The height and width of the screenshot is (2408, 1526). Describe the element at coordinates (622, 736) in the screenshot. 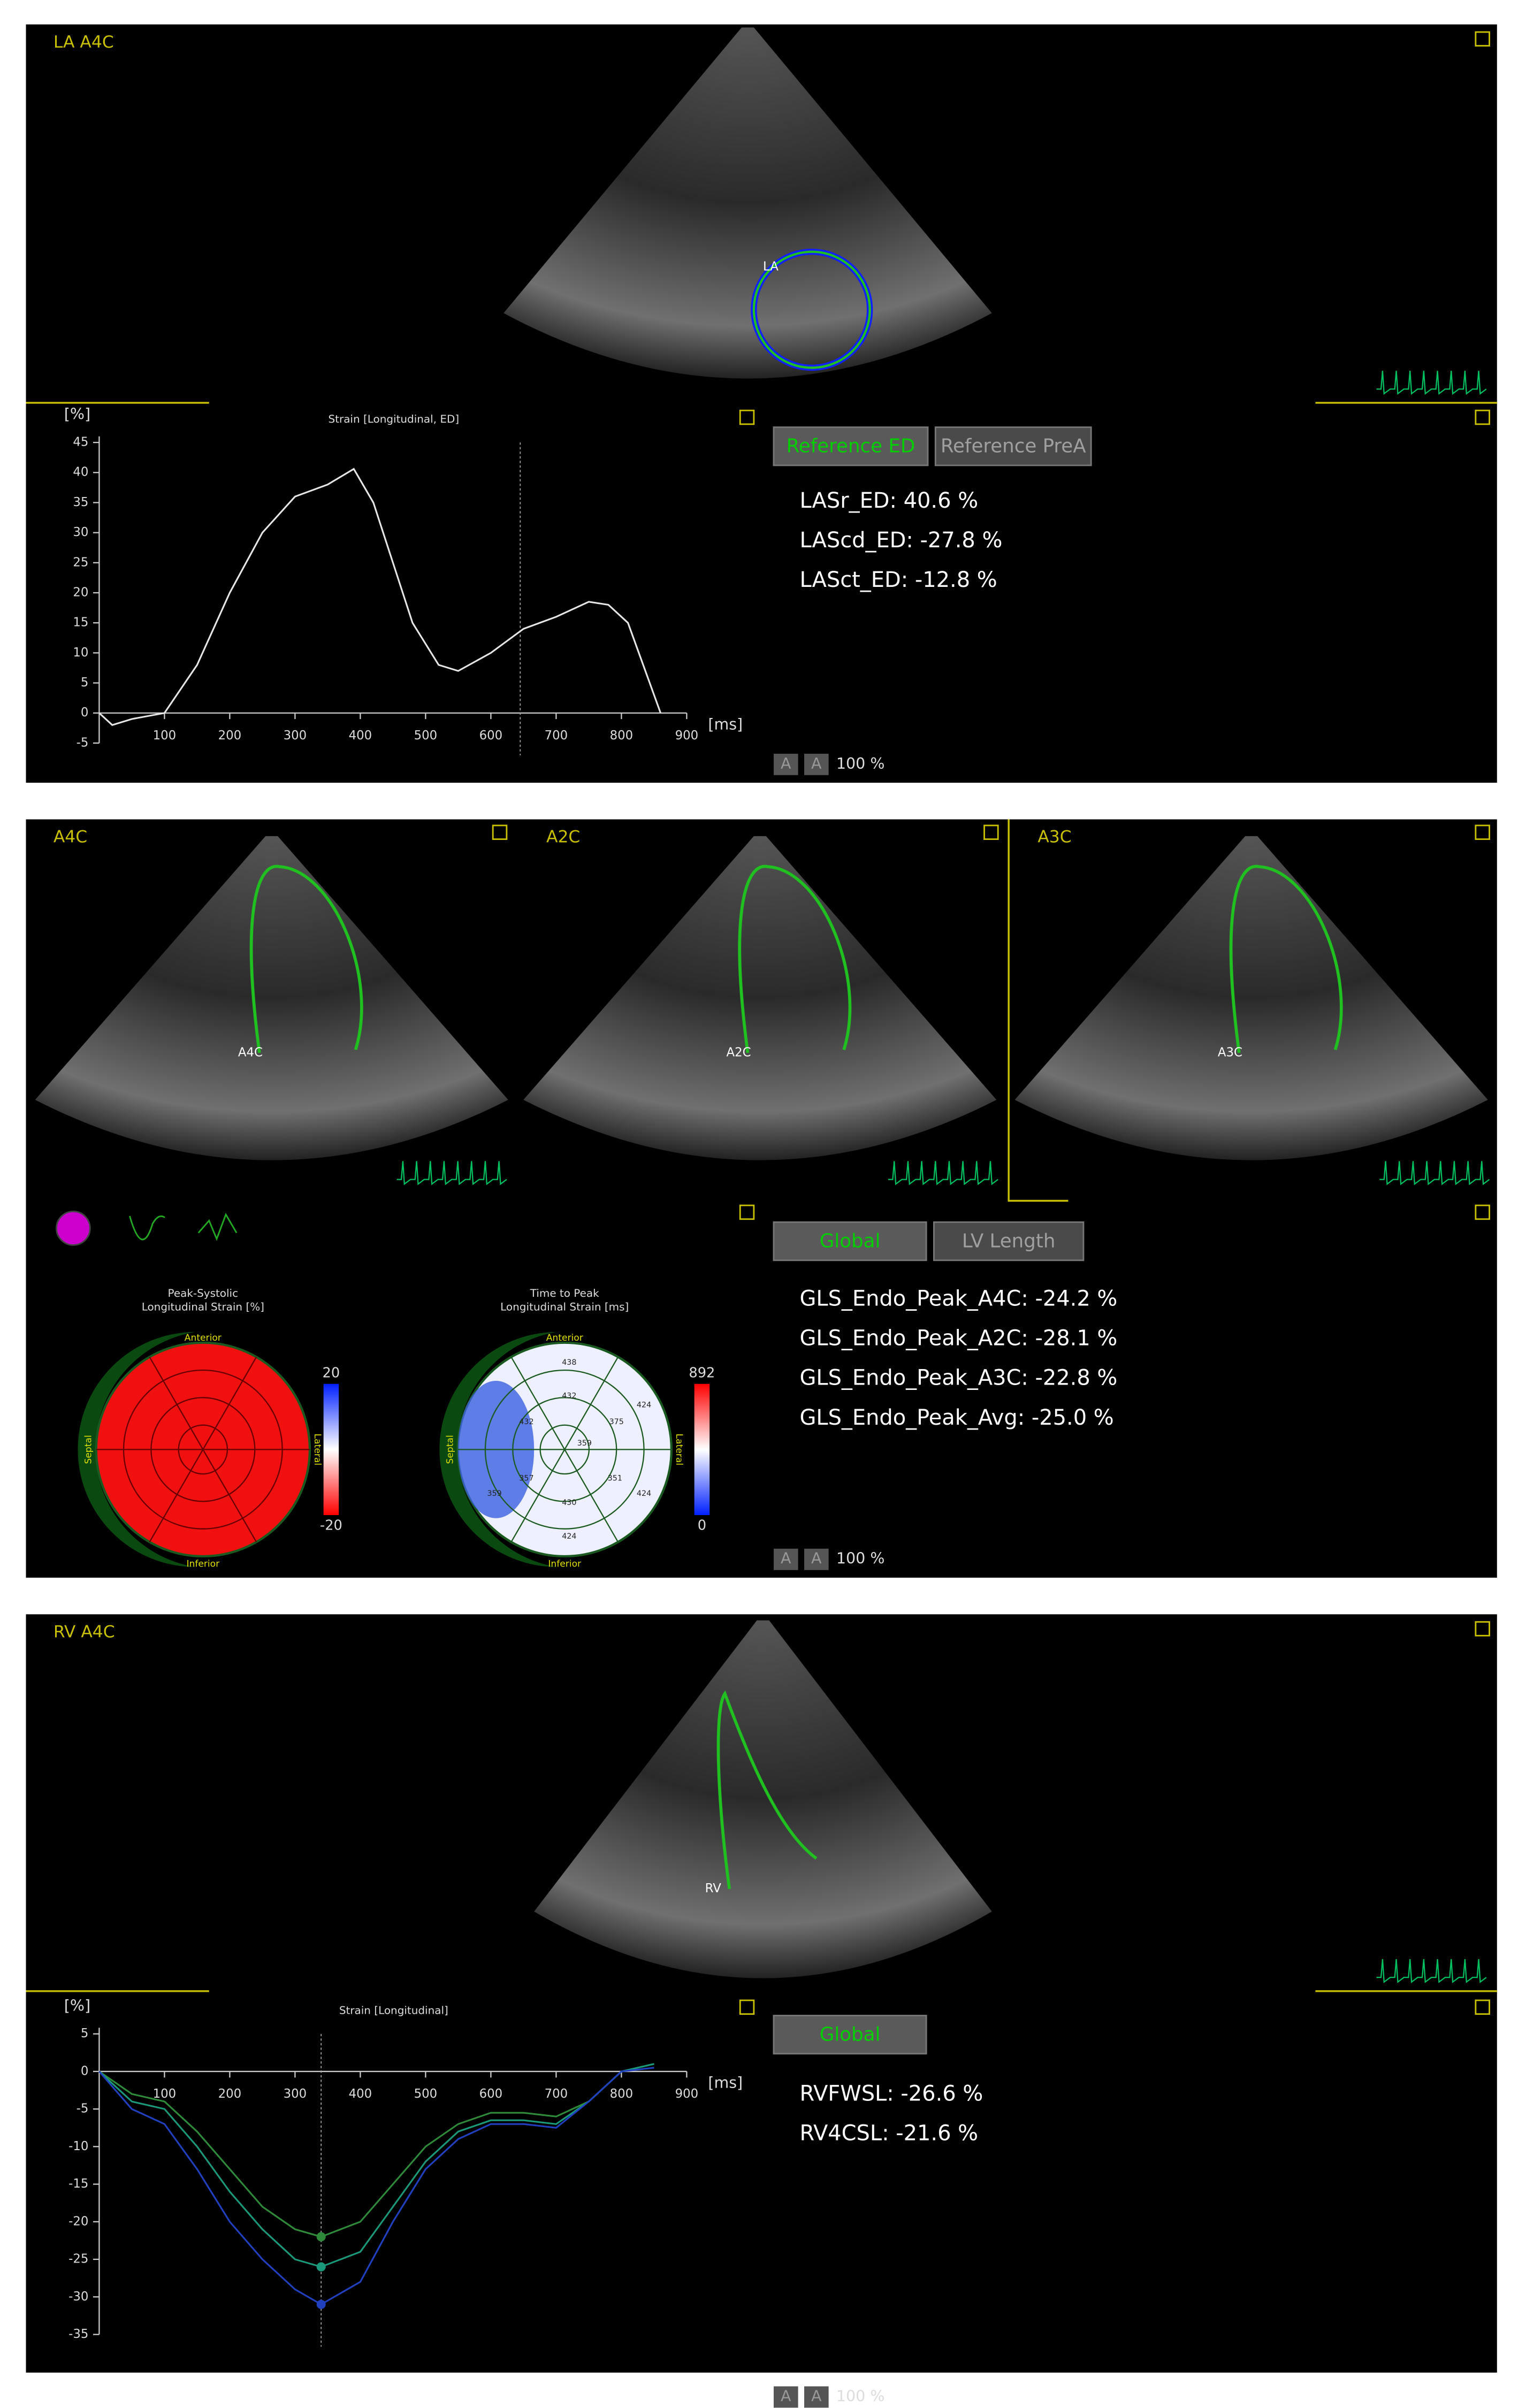

I see `x-tick-label: 800` at that location.